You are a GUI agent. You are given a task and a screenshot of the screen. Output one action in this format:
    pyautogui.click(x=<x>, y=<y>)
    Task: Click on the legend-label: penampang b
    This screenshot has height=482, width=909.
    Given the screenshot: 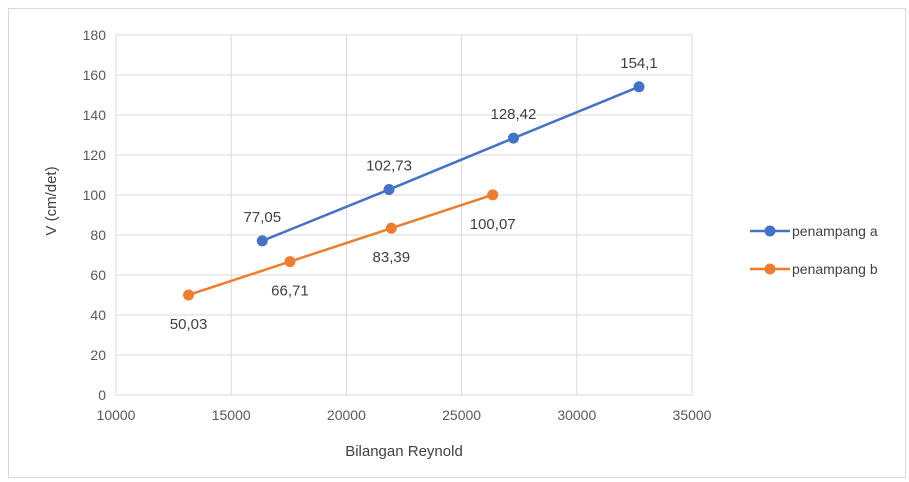 What is the action you would take?
    pyautogui.click(x=835, y=269)
    